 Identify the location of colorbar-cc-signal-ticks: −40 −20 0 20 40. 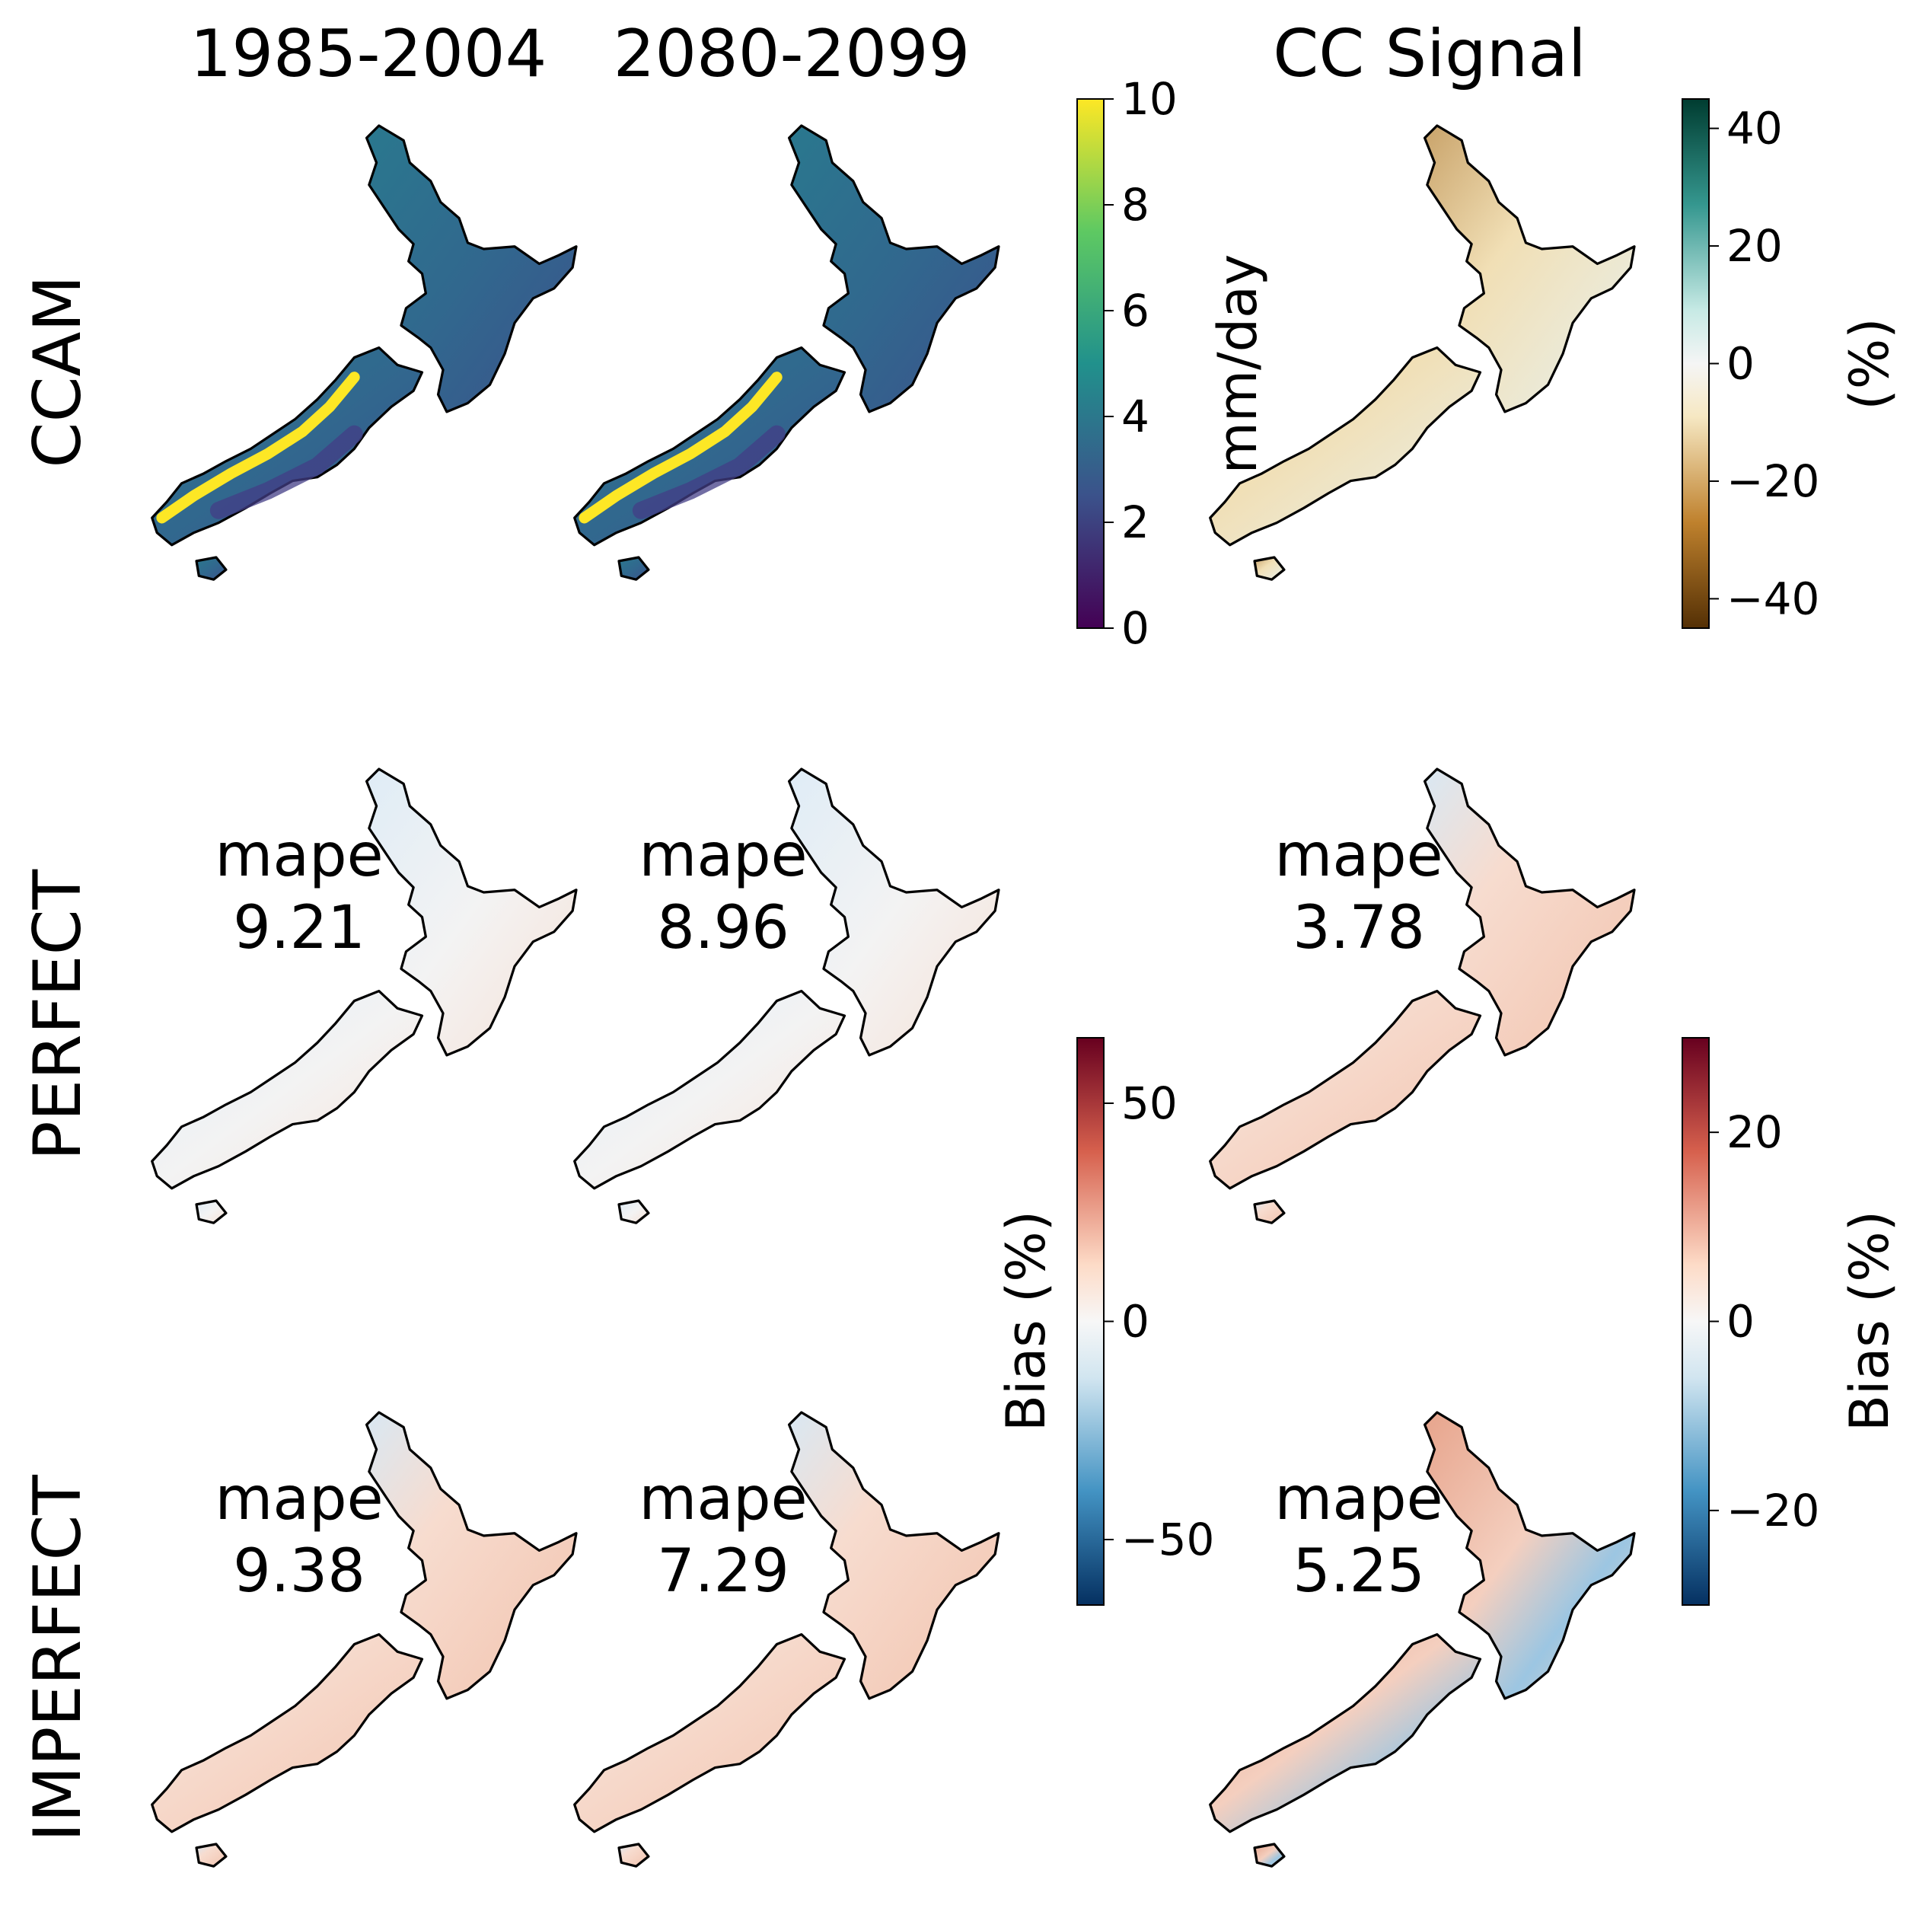
(1764, 364).